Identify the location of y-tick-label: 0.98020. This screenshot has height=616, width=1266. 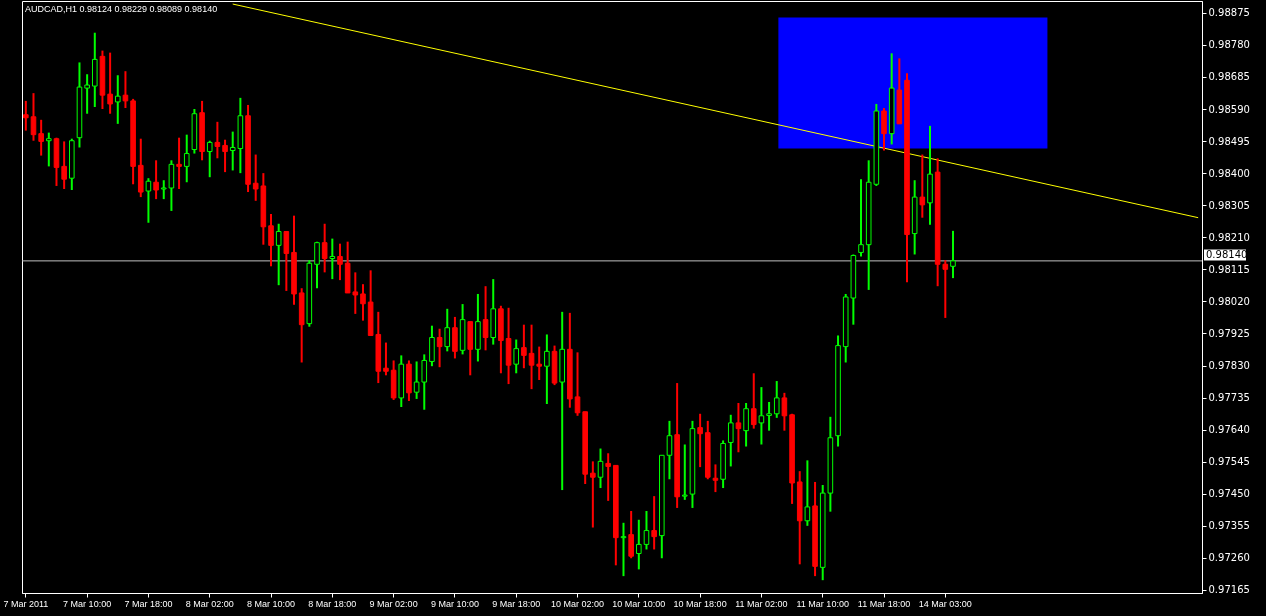
(1229, 301).